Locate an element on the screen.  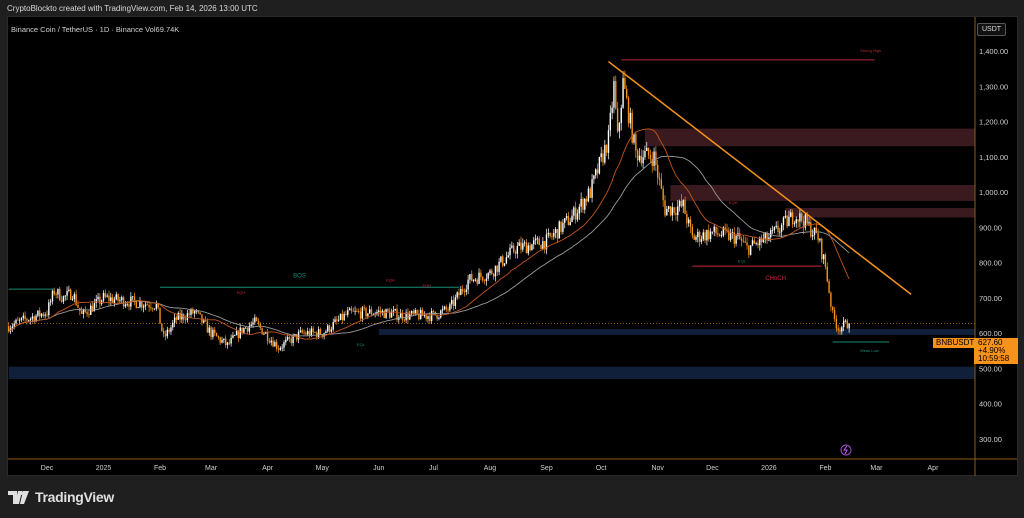
last-price-symbol: BNBUSDT is located at coordinates (955, 343).